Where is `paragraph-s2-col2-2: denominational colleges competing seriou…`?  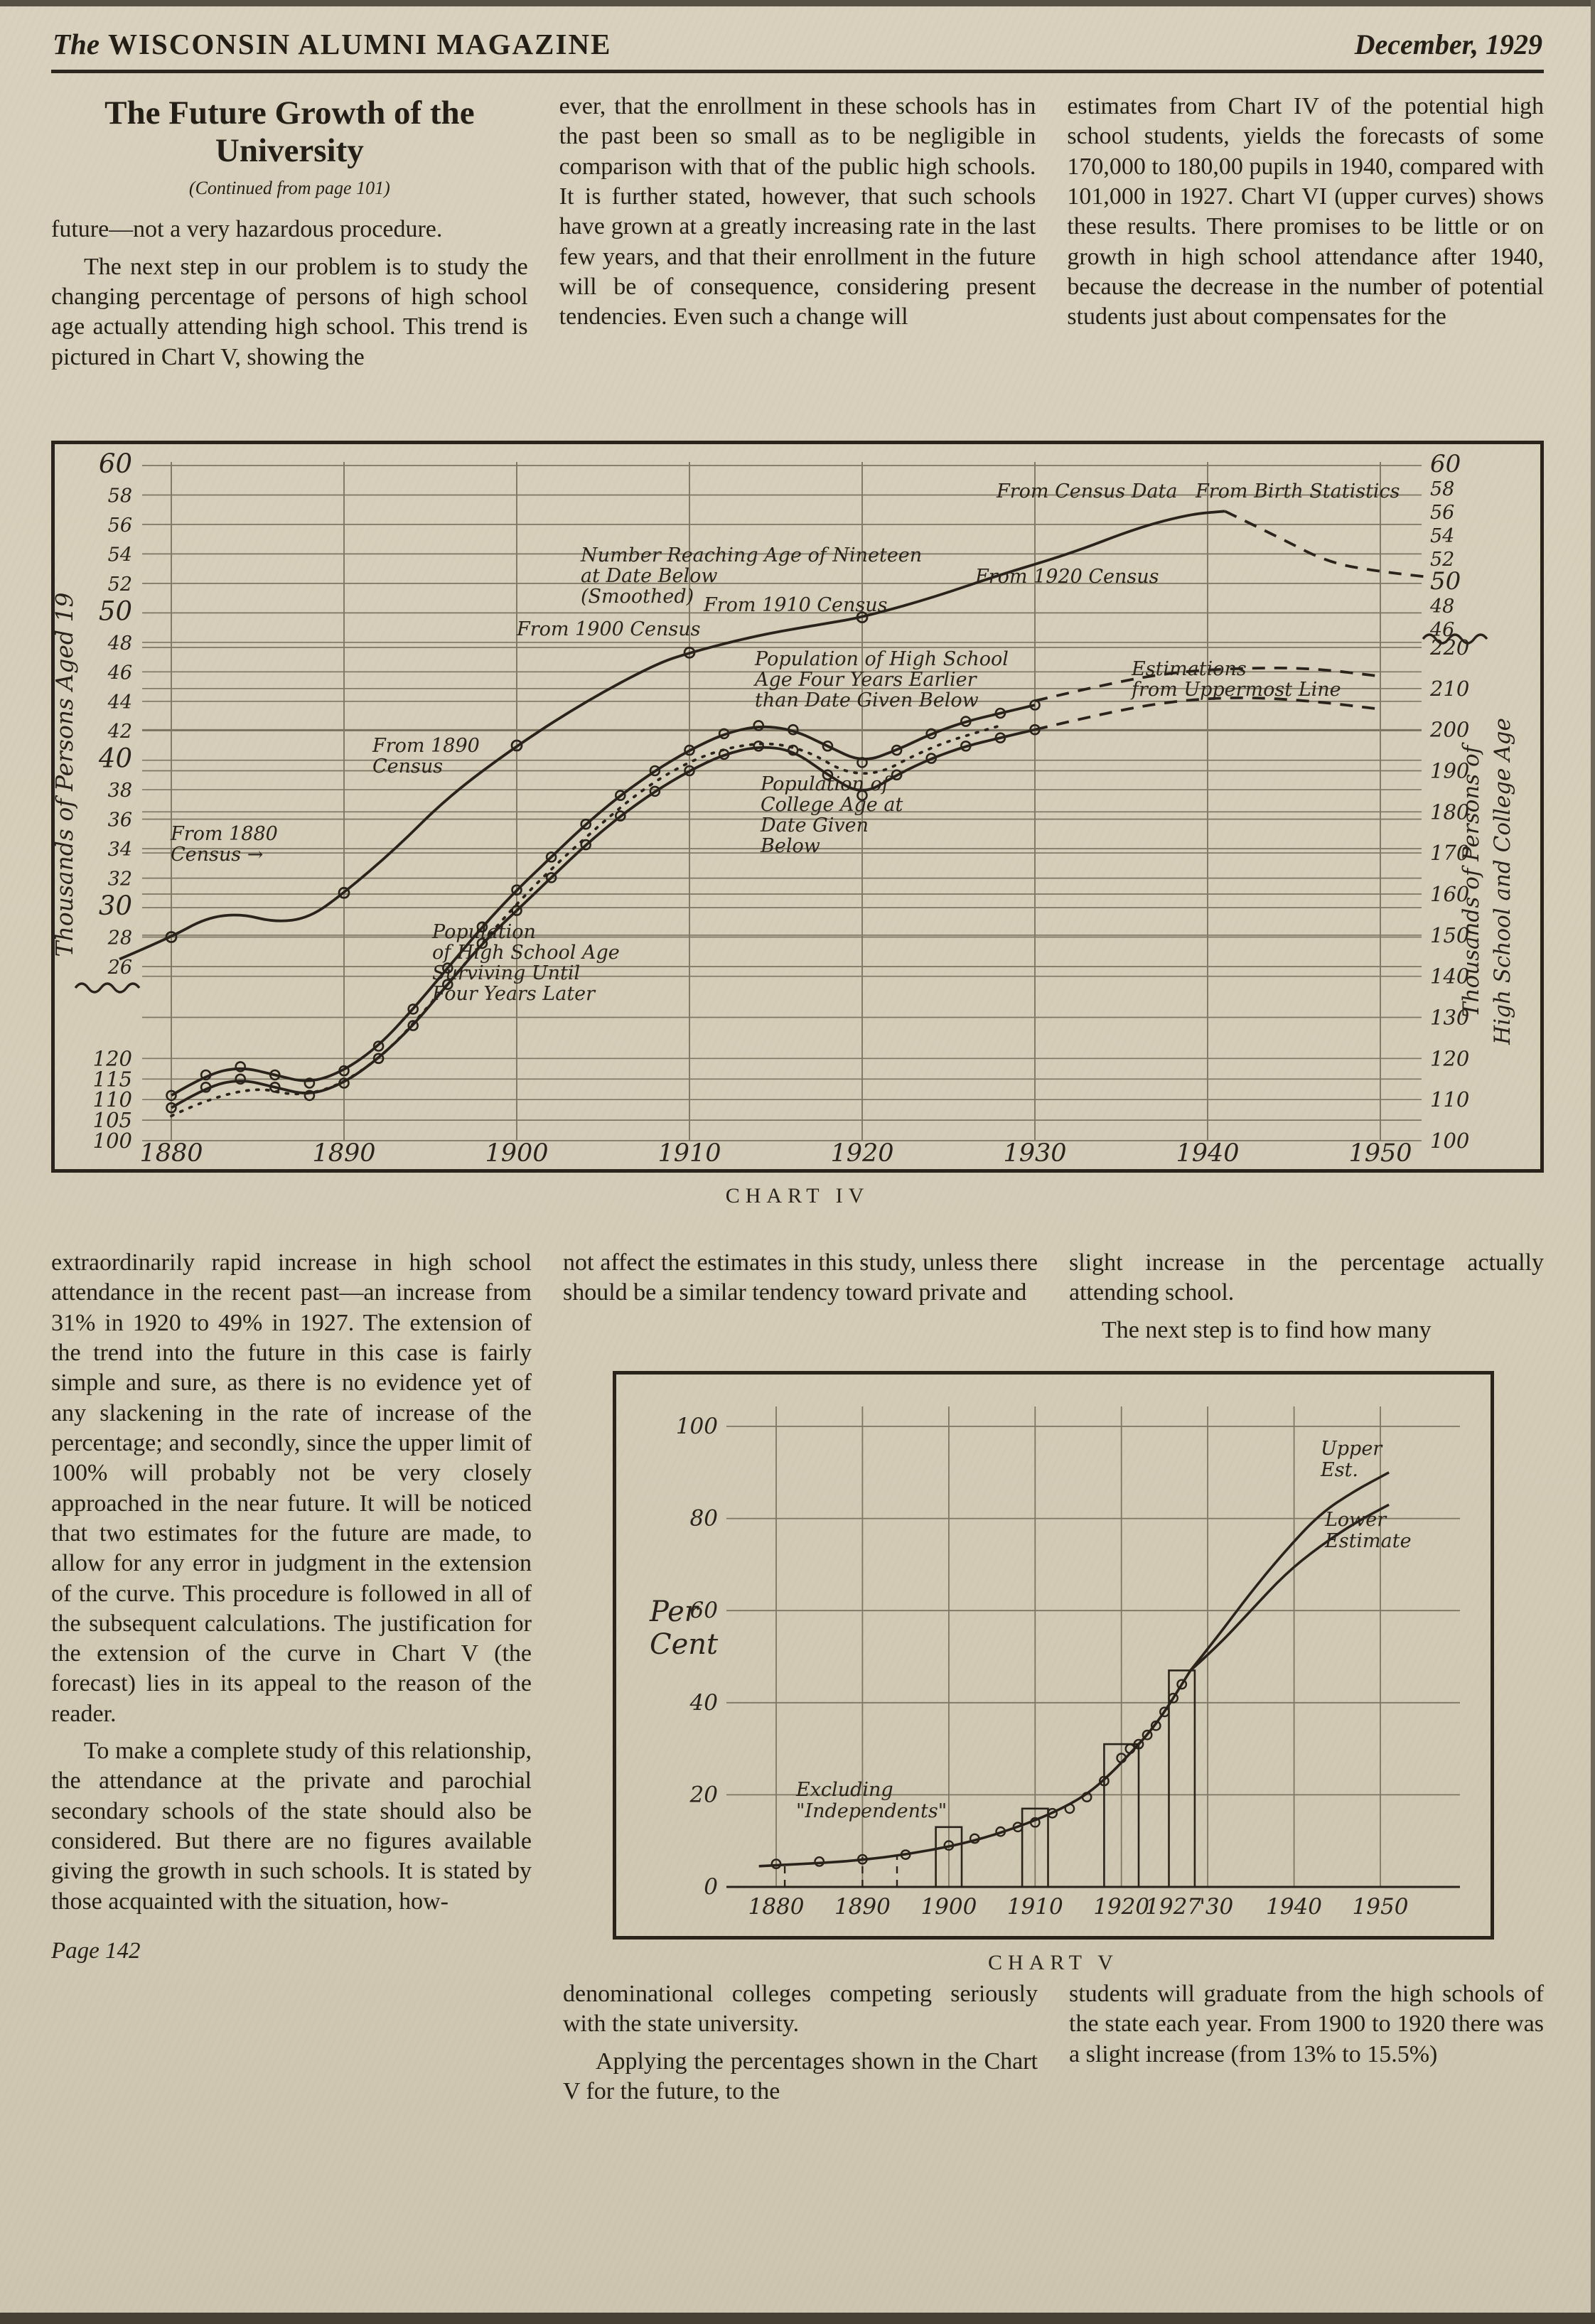
paragraph-s2-col2-2: denominational colleges competing seriou… is located at coordinates (801, 2009).